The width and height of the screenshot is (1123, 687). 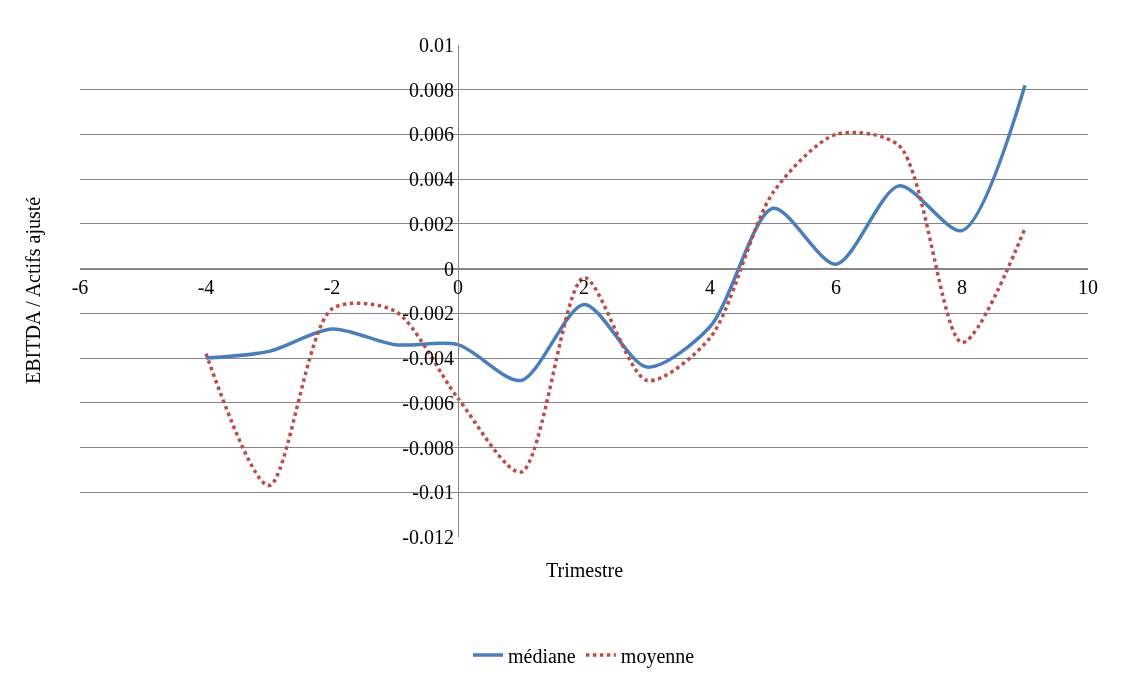 What do you see at coordinates (431, 179) in the screenshot?
I see `y-tick-label: 0.004` at bounding box center [431, 179].